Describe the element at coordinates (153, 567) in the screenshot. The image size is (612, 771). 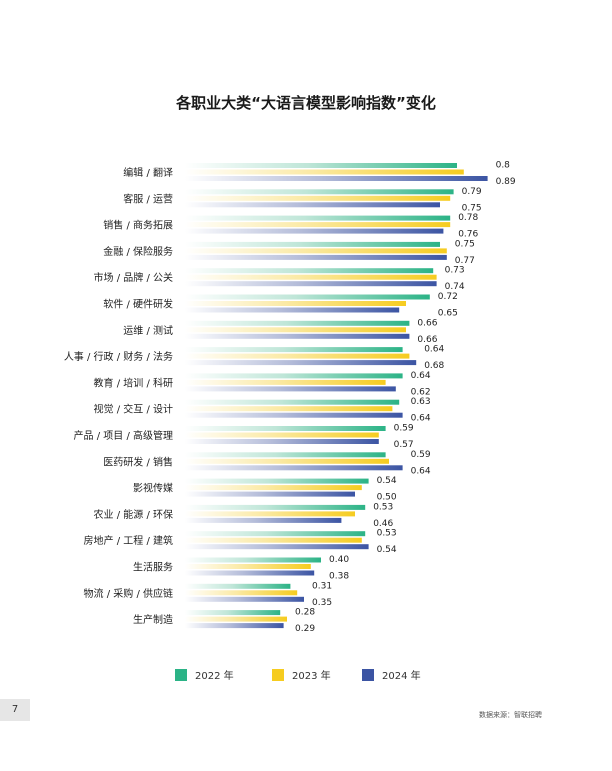
I see `category-label: 生活服务` at that location.